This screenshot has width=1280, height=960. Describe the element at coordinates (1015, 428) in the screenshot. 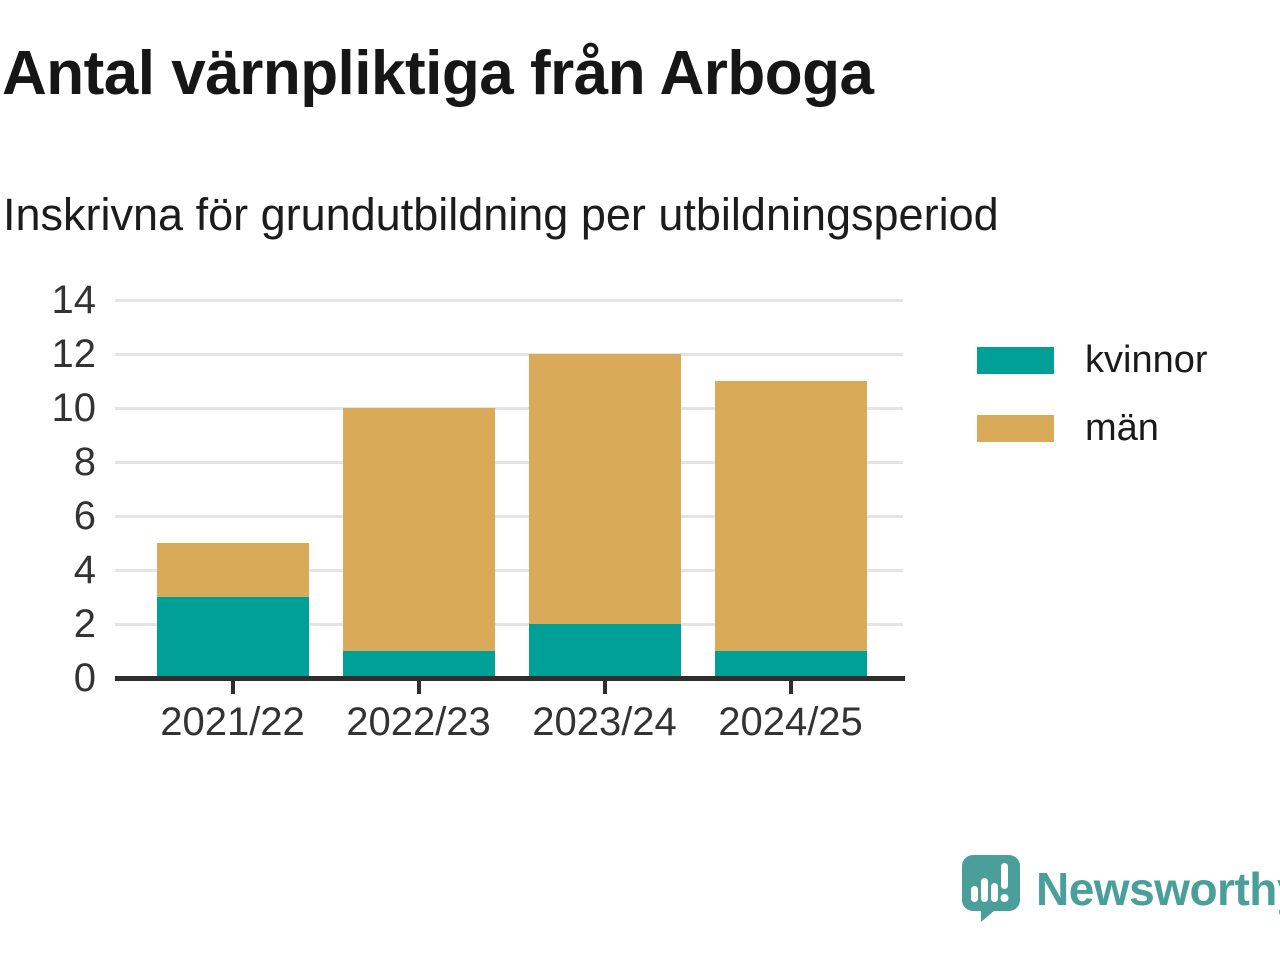

I see `legend-swatch-man` at that location.